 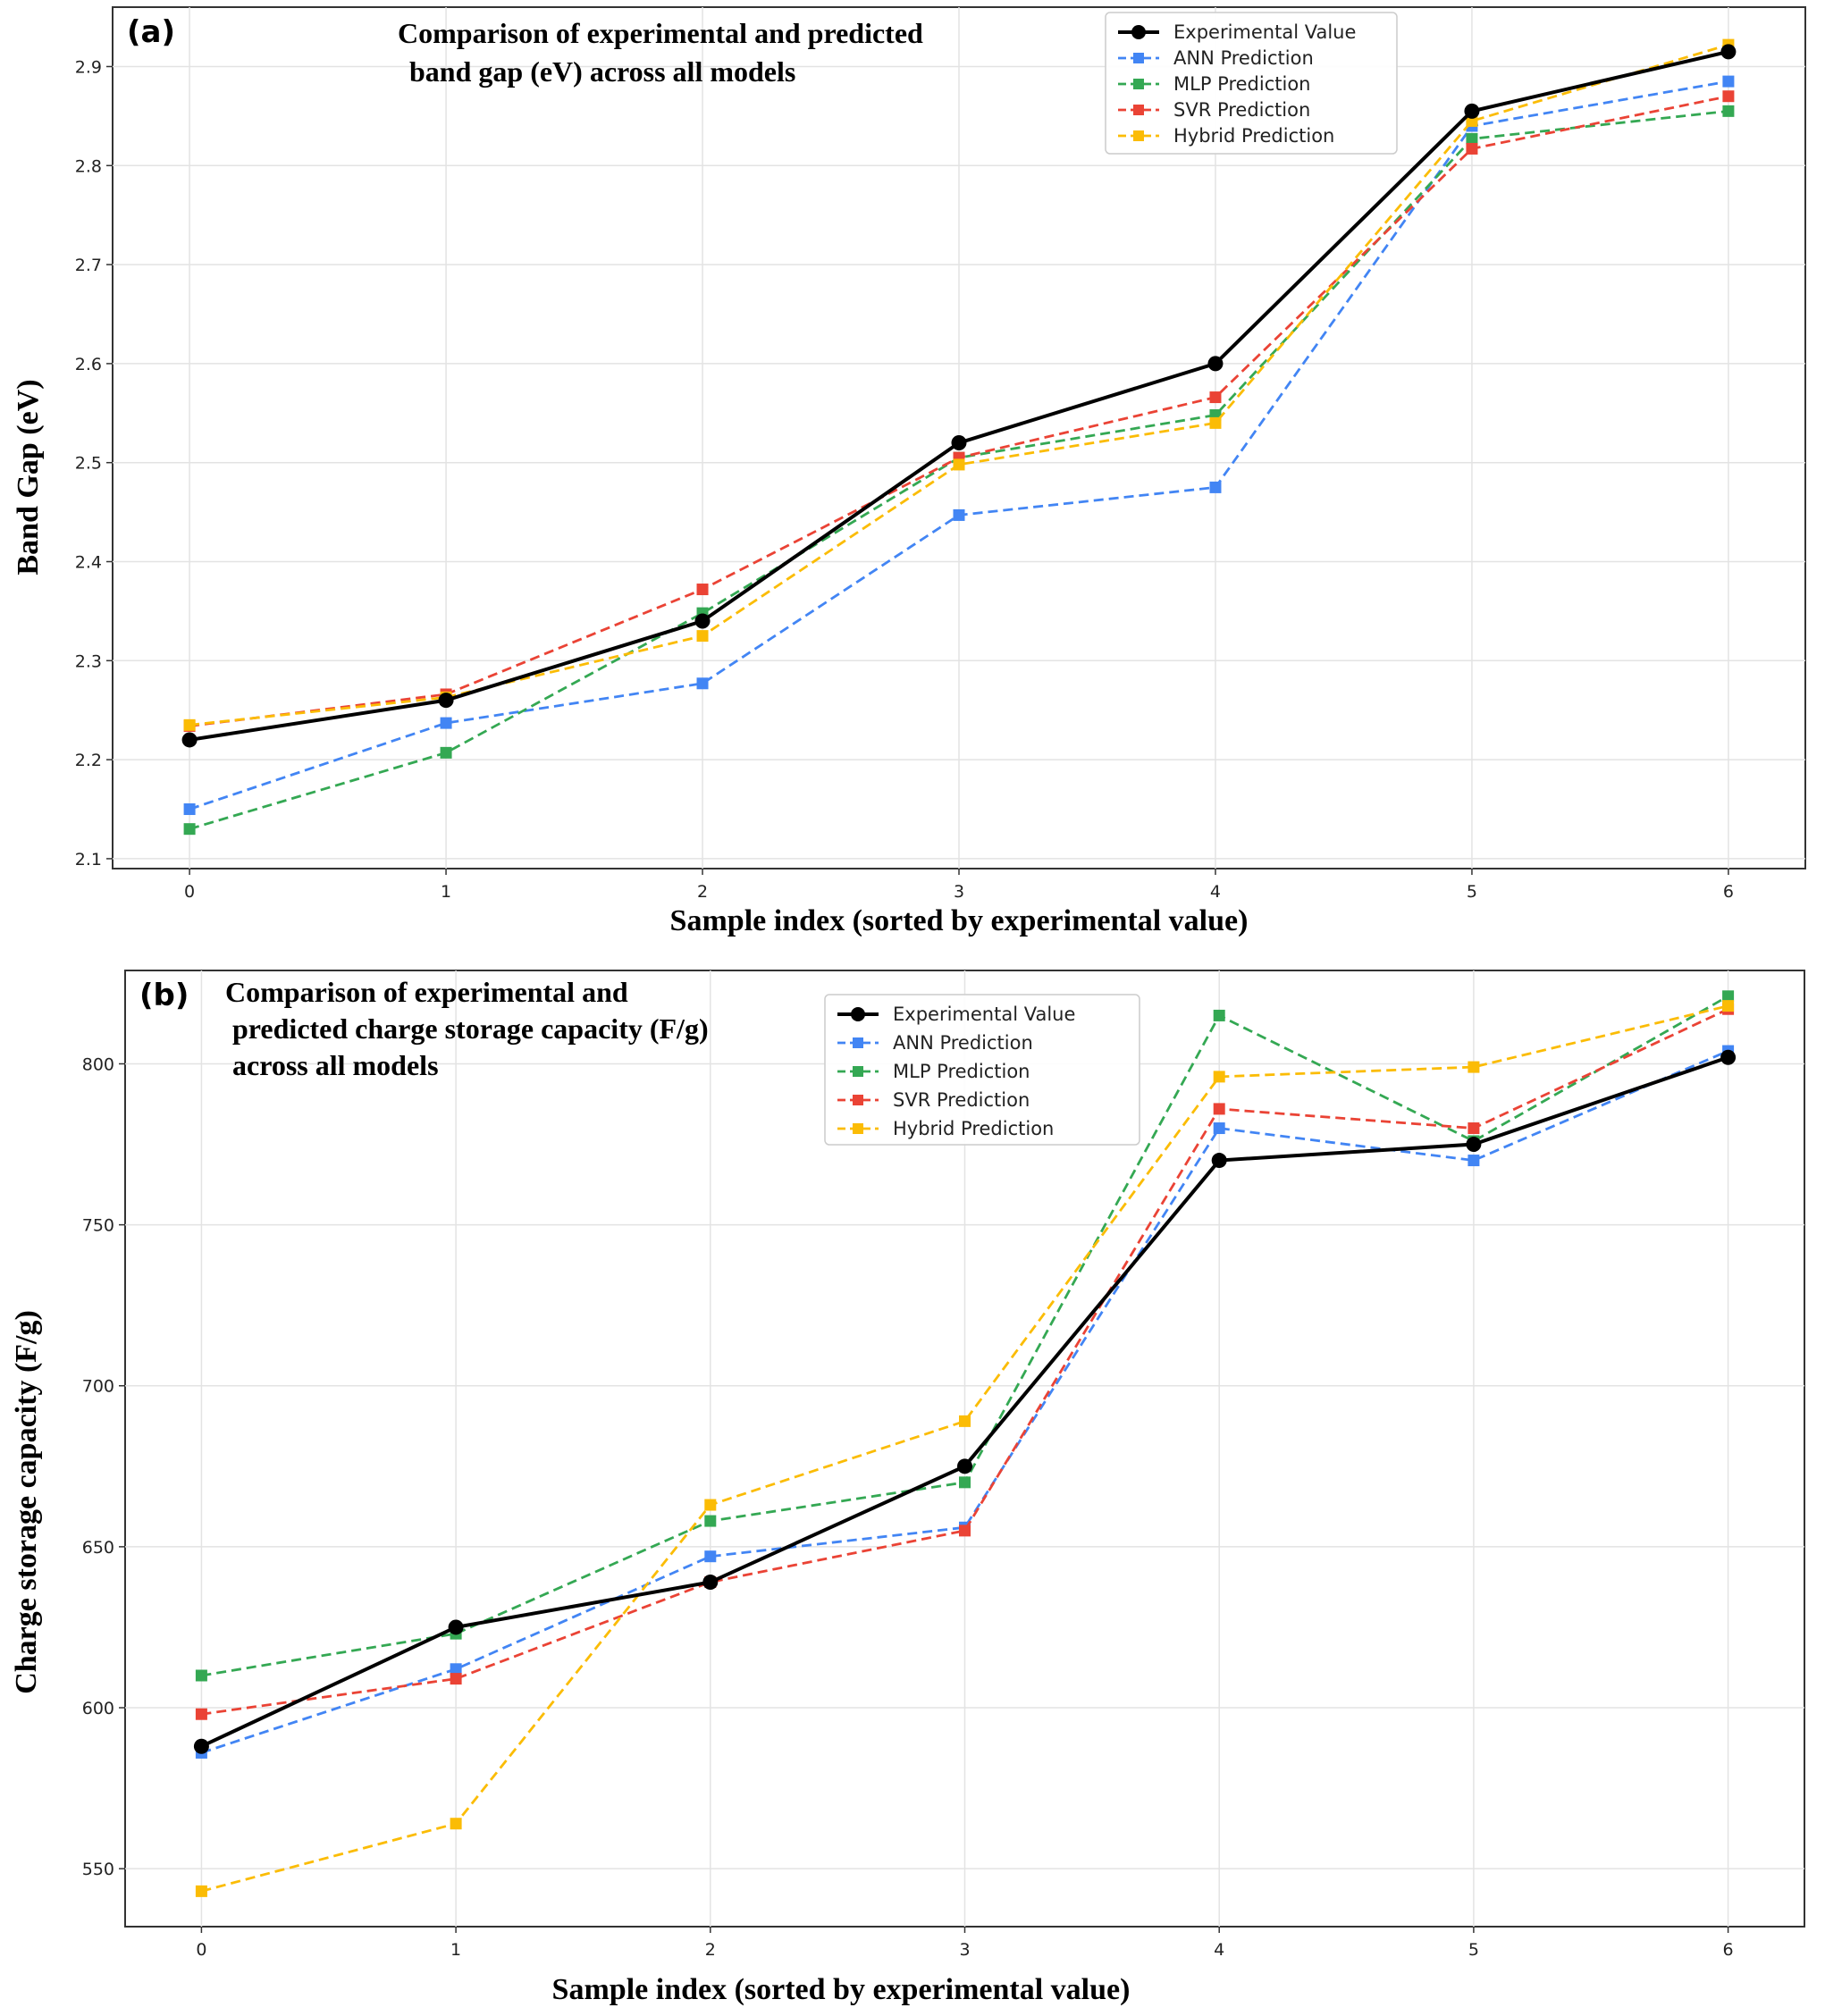 I want to click on panel-a-y-tick-label: 2.1, so click(x=88, y=859).